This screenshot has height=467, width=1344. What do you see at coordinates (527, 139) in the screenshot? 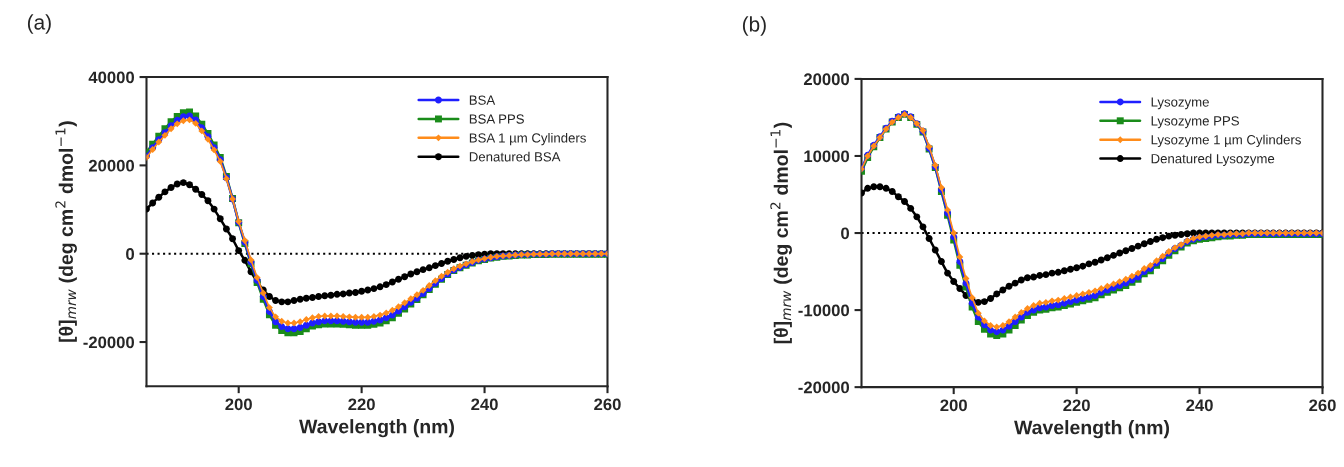
I see `legend-label: BSA 1 µm Cylinders` at bounding box center [527, 139].